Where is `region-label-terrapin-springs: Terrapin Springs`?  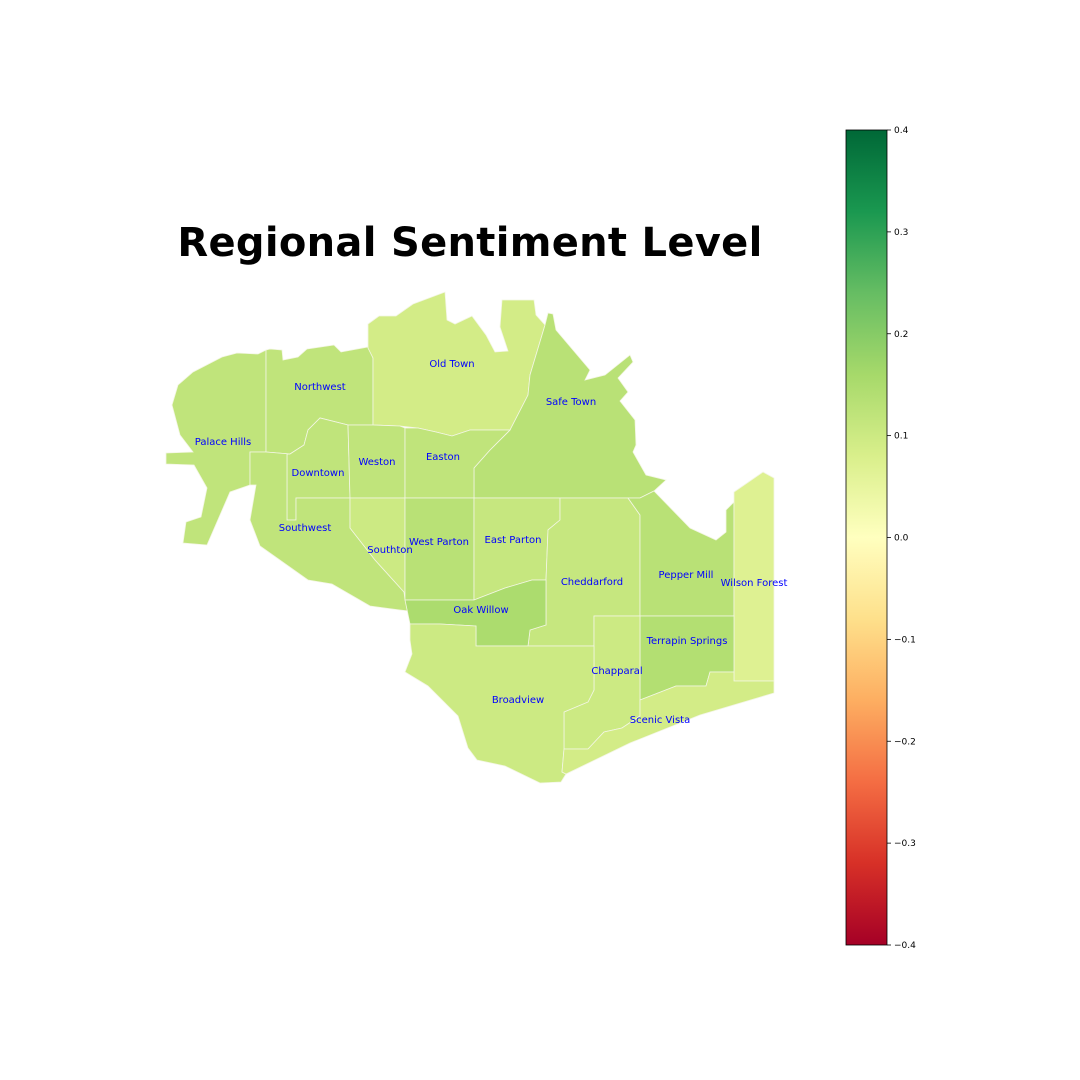 region-label-terrapin-springs: Terrapin Springs is located at coordinates (687, 641).